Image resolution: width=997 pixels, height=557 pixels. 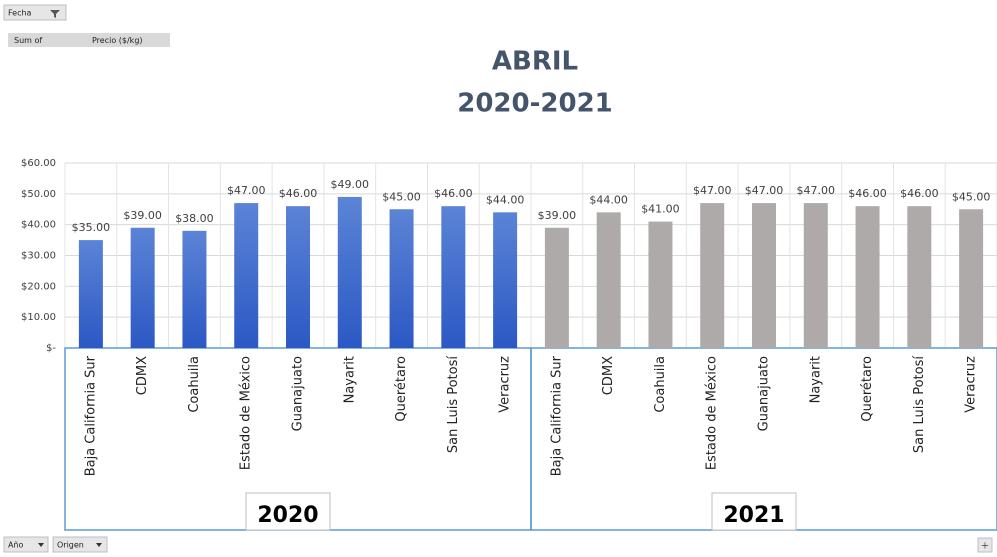 What do you see at coordinates (35, 12) in the screenshot?
I see `filter-button` at bounding box center [35, 12].